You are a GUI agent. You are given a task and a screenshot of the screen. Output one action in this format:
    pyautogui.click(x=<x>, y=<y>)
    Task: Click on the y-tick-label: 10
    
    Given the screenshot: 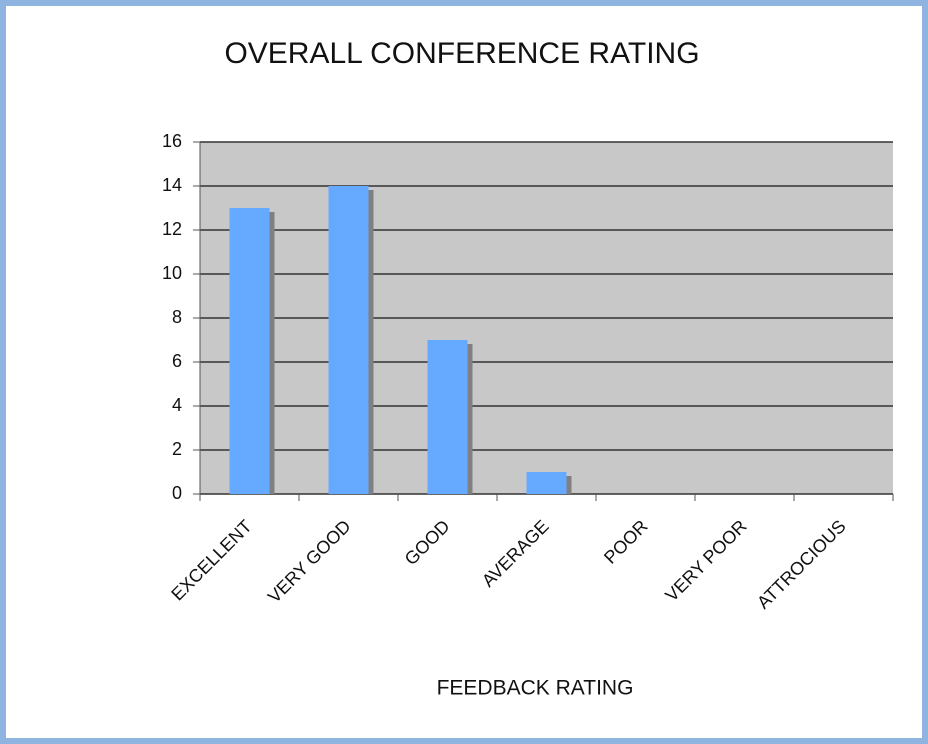 What is the action you would take?
    pyautogui.click(x=172, y=273)
    